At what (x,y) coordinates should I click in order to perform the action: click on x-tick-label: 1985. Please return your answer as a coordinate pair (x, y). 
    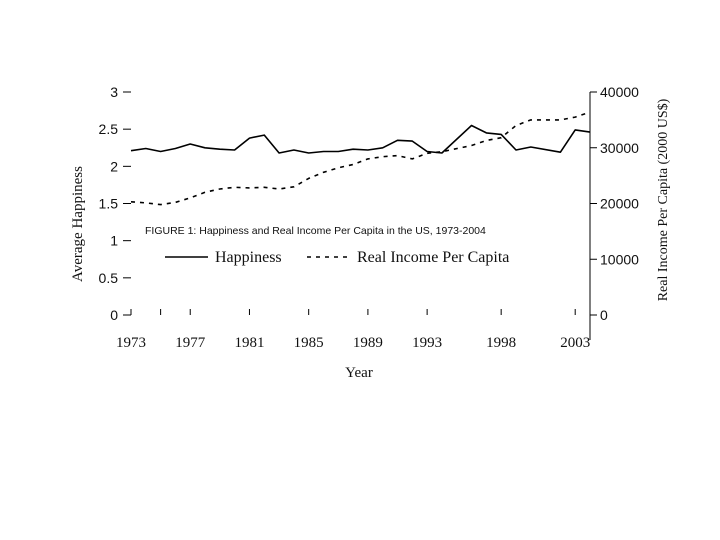
    Looking at the image, I should click on (309, 343).